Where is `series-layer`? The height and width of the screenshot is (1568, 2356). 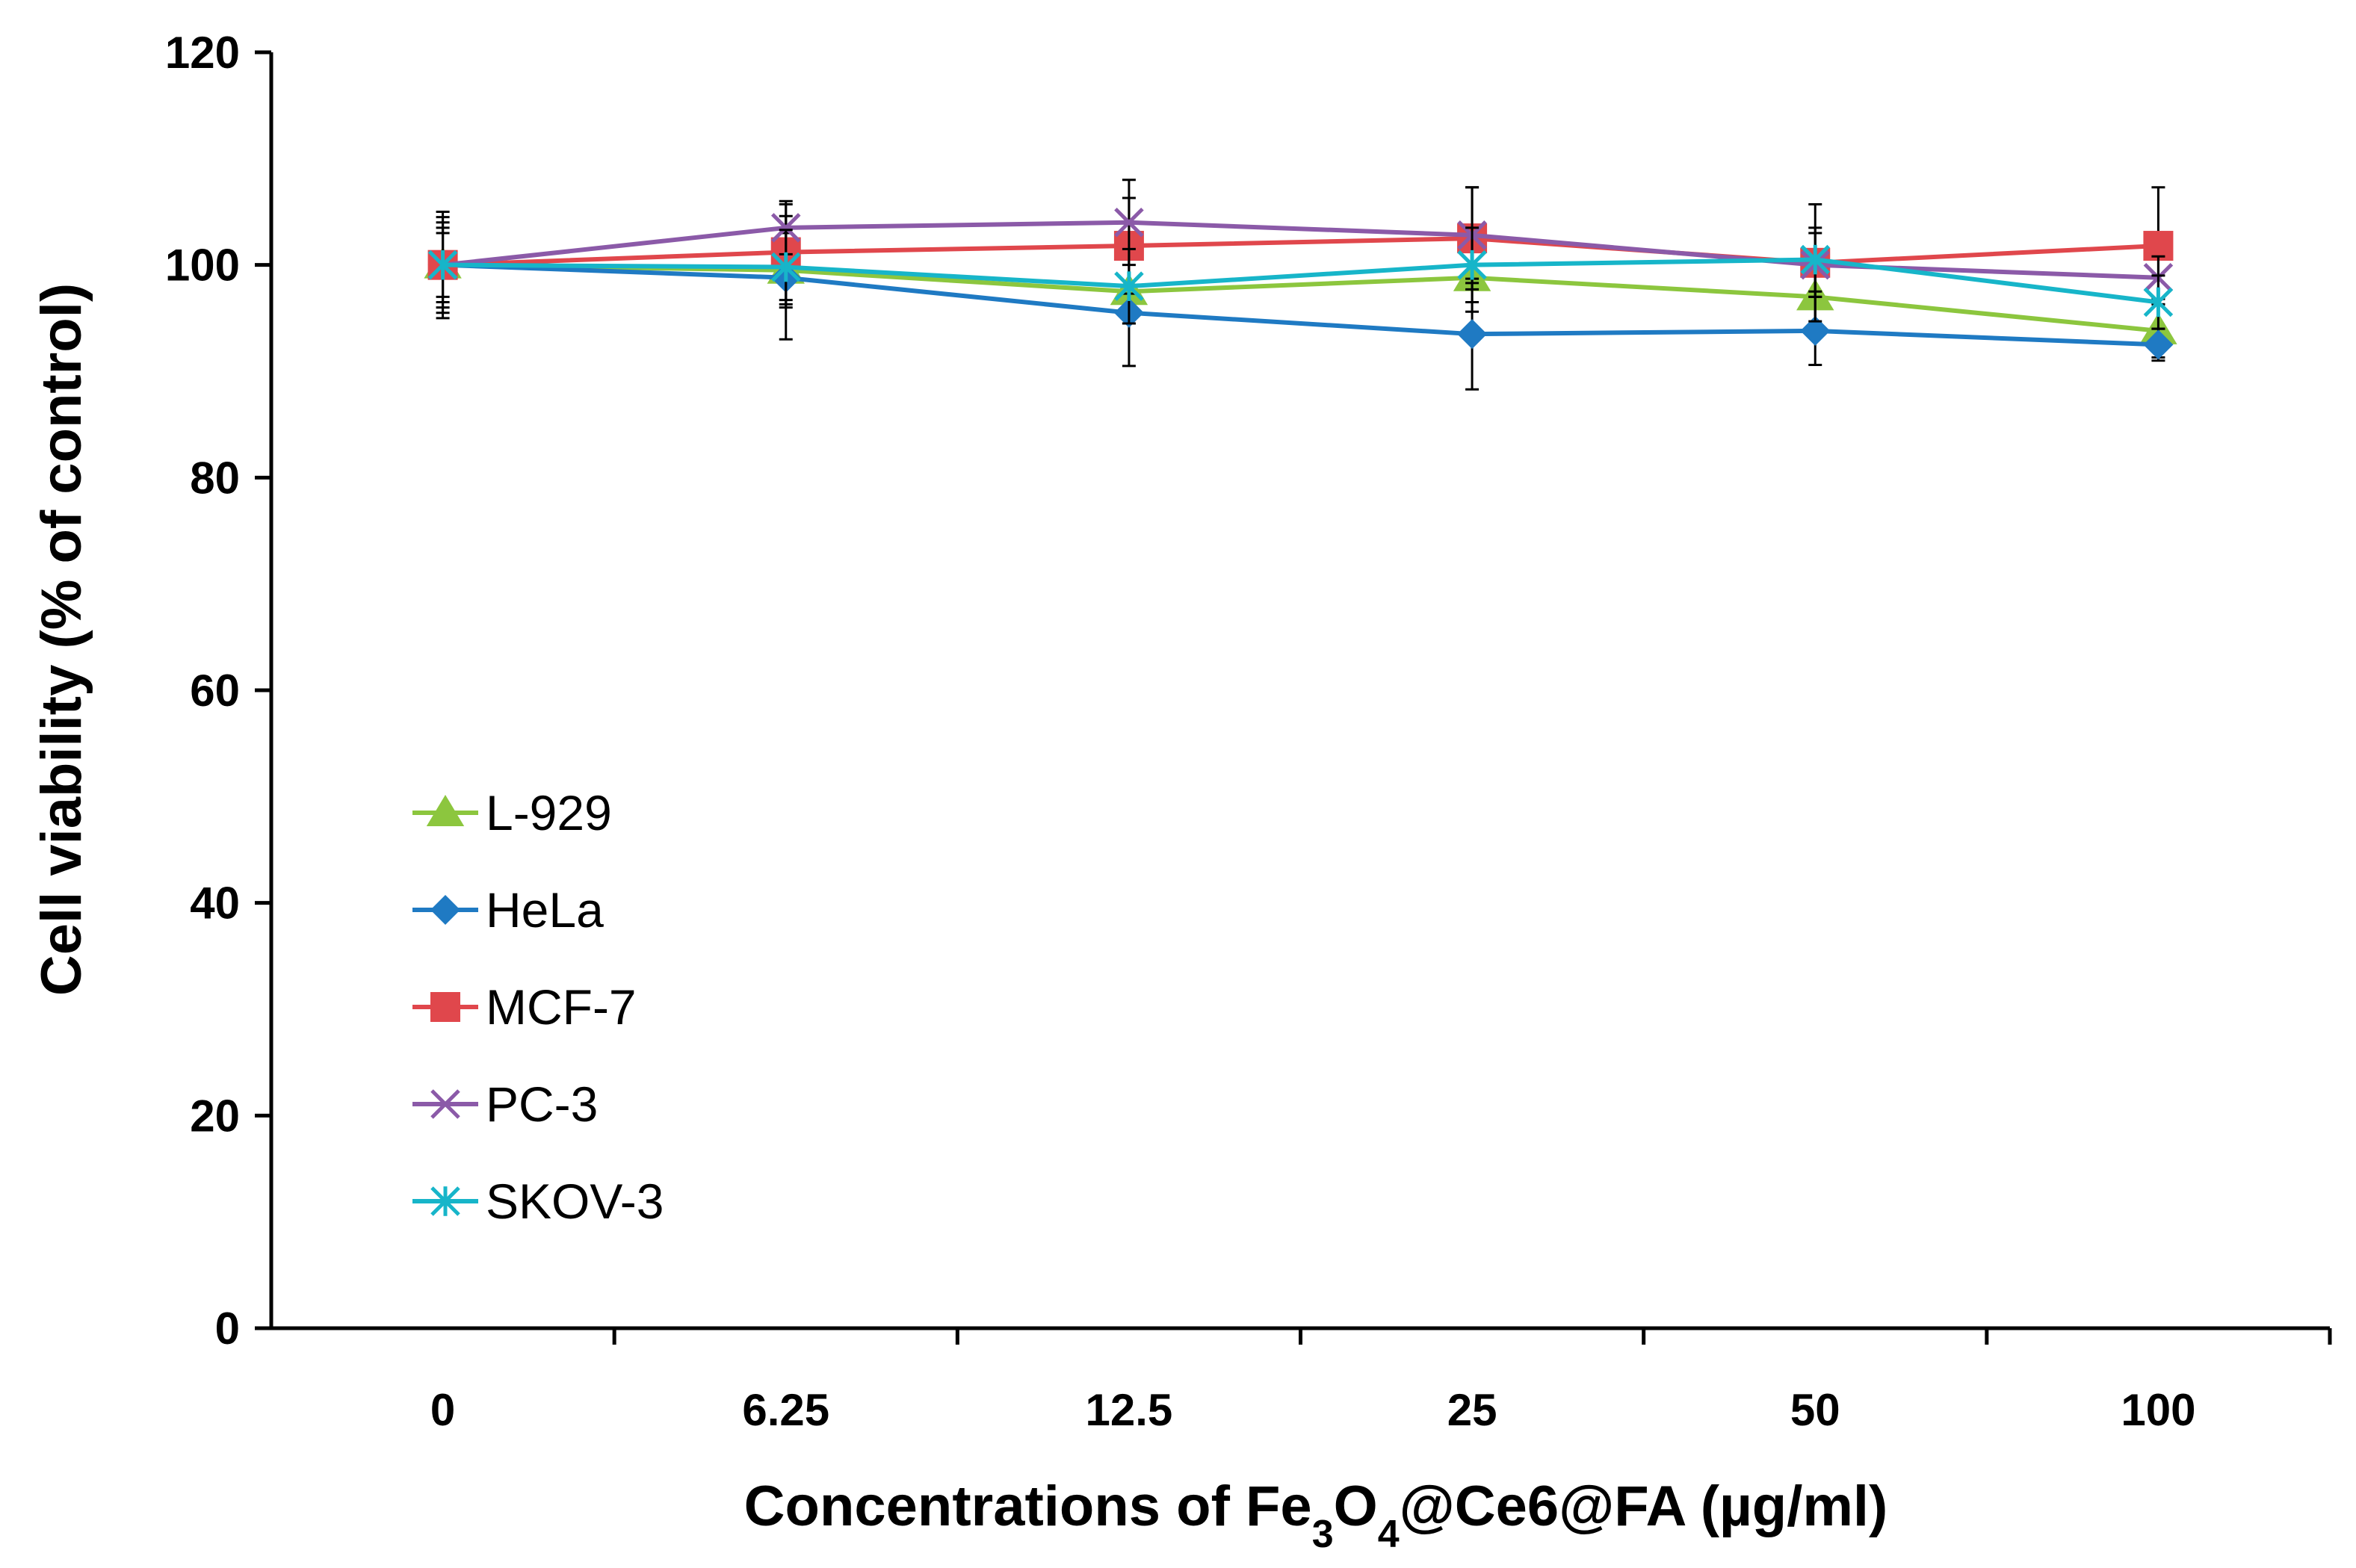 series-layer is located at coordinates (1300, 285).